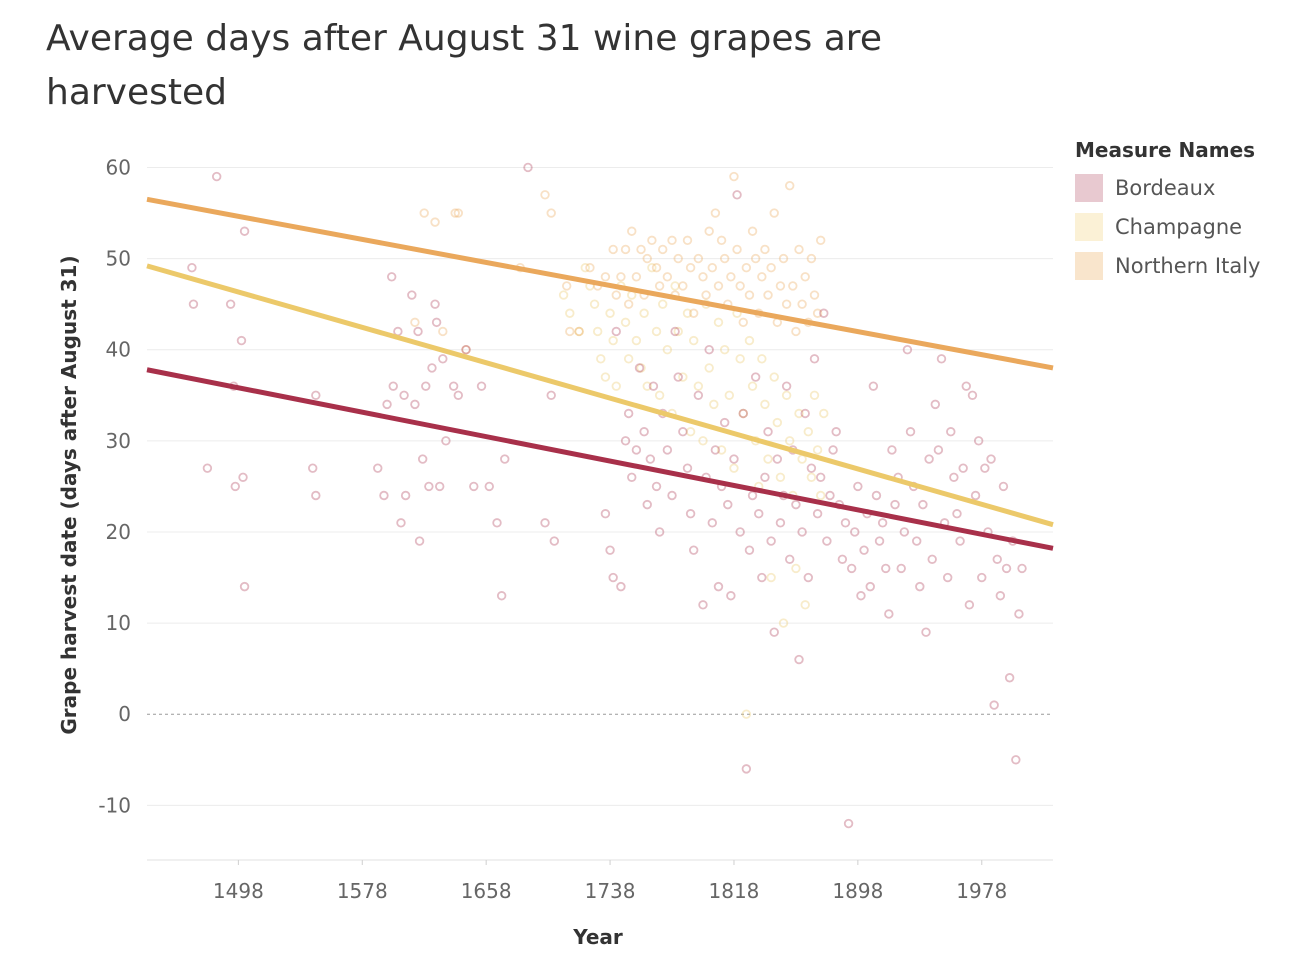  I want to click on legend-item-champagne: Champagne, so click(1167, 226).